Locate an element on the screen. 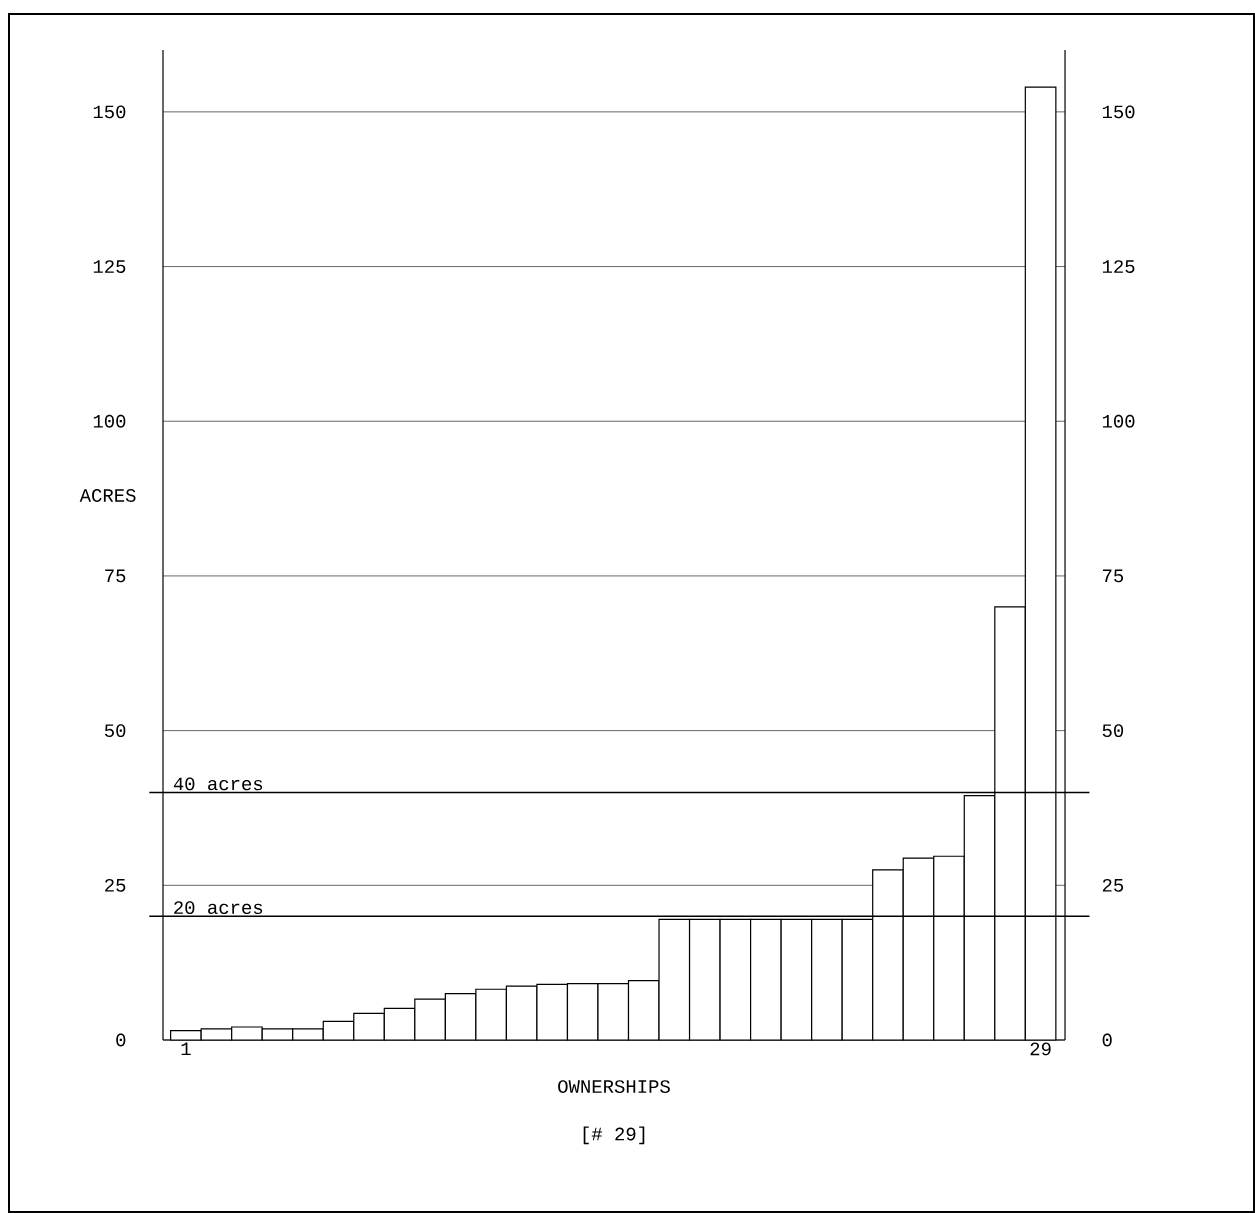 This screenshot has height=1213, width=1255. y2-tick-label: 0 is located at coordinates (1107, 1040).